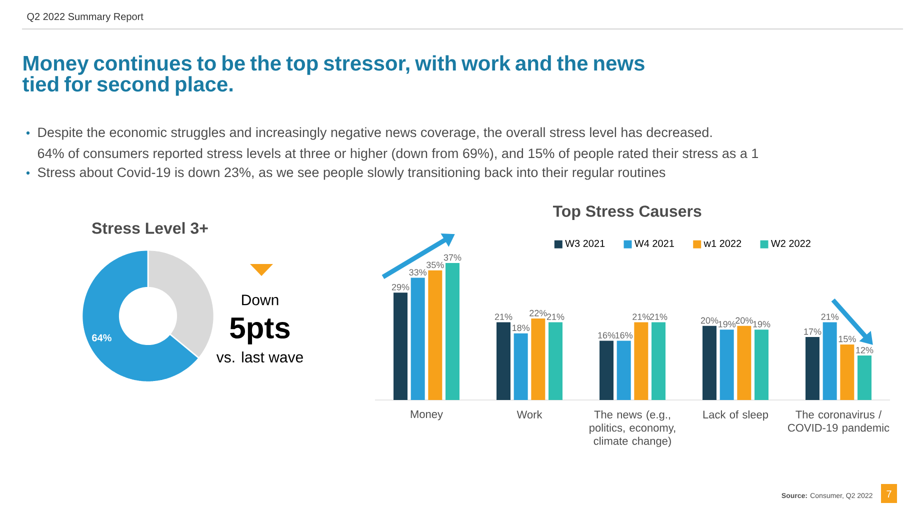  Describe the element at coordinates (585, 243) in the screenshot. I see `legend-label: W3 2021` at that location.